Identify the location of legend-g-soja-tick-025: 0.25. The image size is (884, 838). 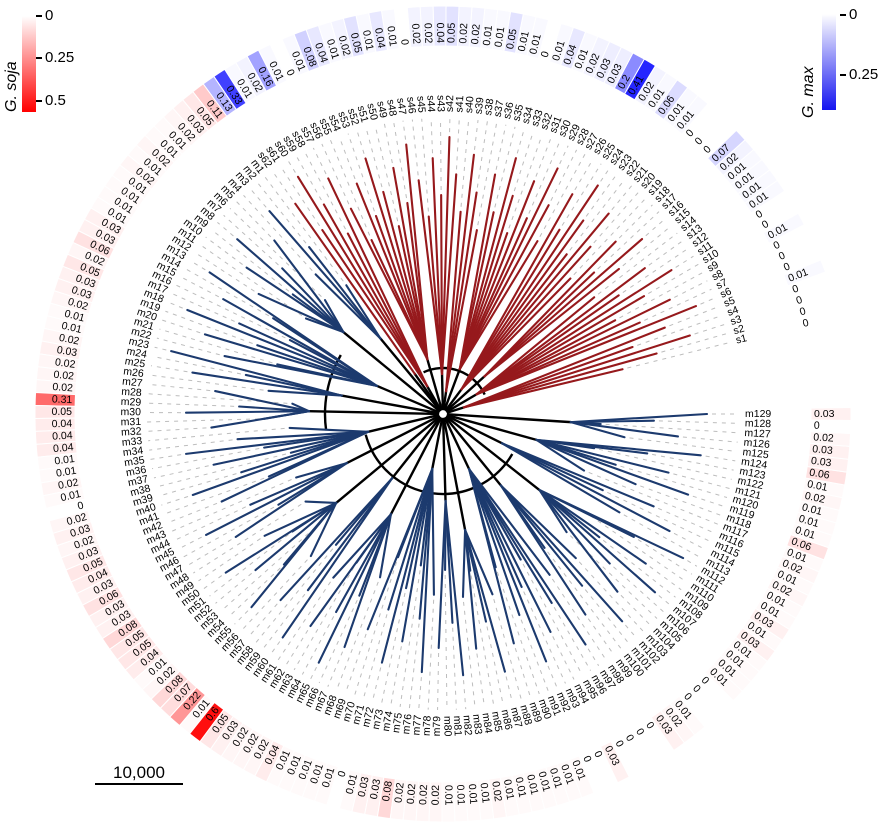
(55, 57).